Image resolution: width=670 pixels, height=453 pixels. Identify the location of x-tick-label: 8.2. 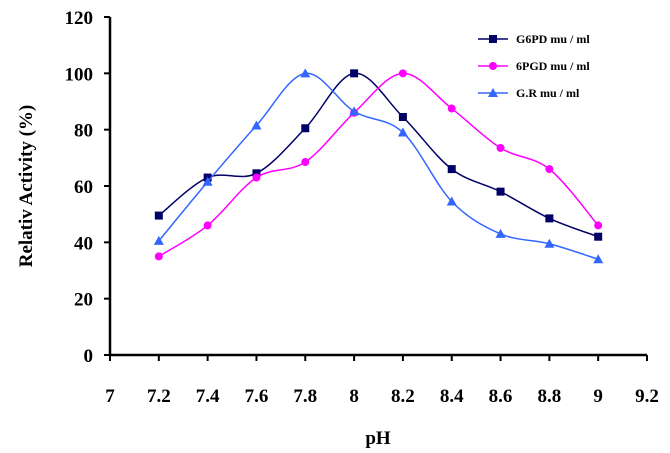
(403, 396).